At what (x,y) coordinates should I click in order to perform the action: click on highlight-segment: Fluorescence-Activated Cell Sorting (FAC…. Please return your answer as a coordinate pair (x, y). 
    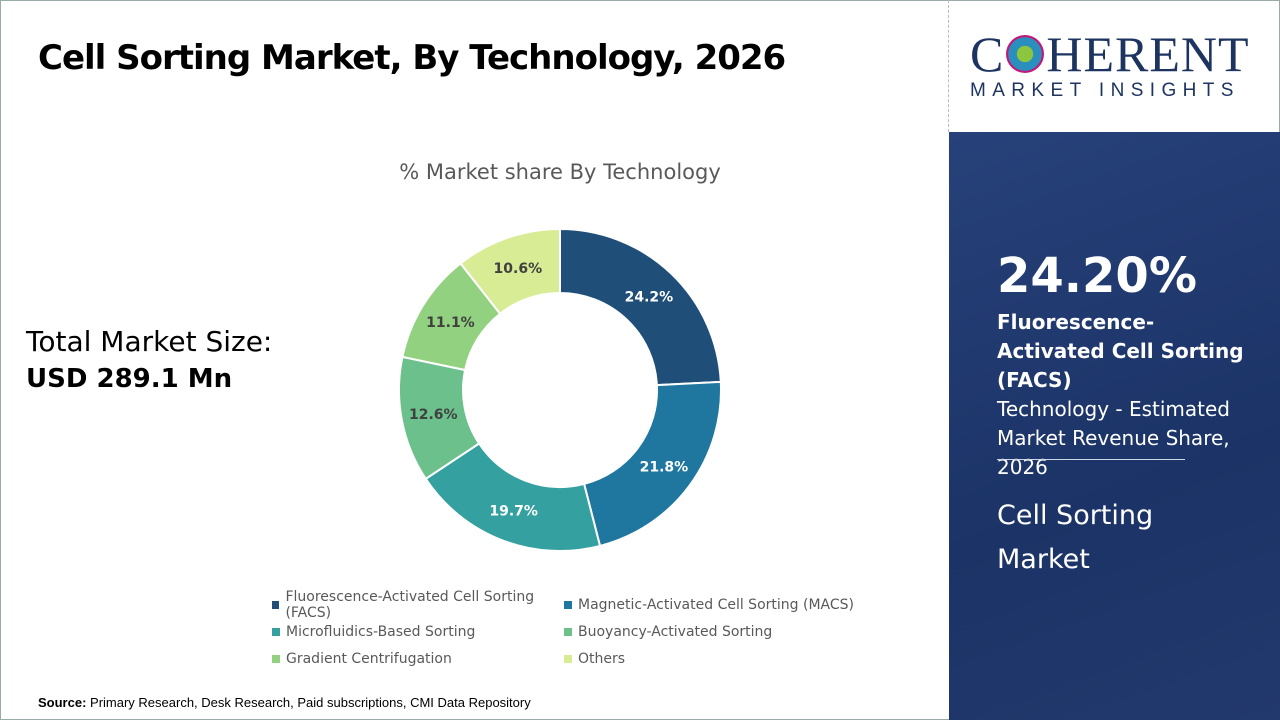
    Looking at the image, I should click on (1120, 351).